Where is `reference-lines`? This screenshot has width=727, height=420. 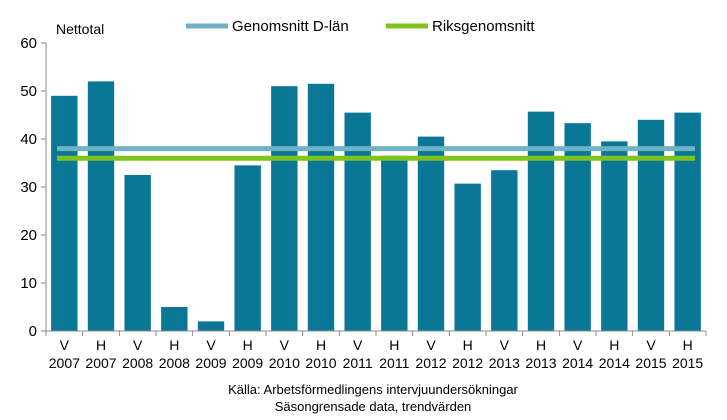 reference-lines is located at coordinates (376, 153).